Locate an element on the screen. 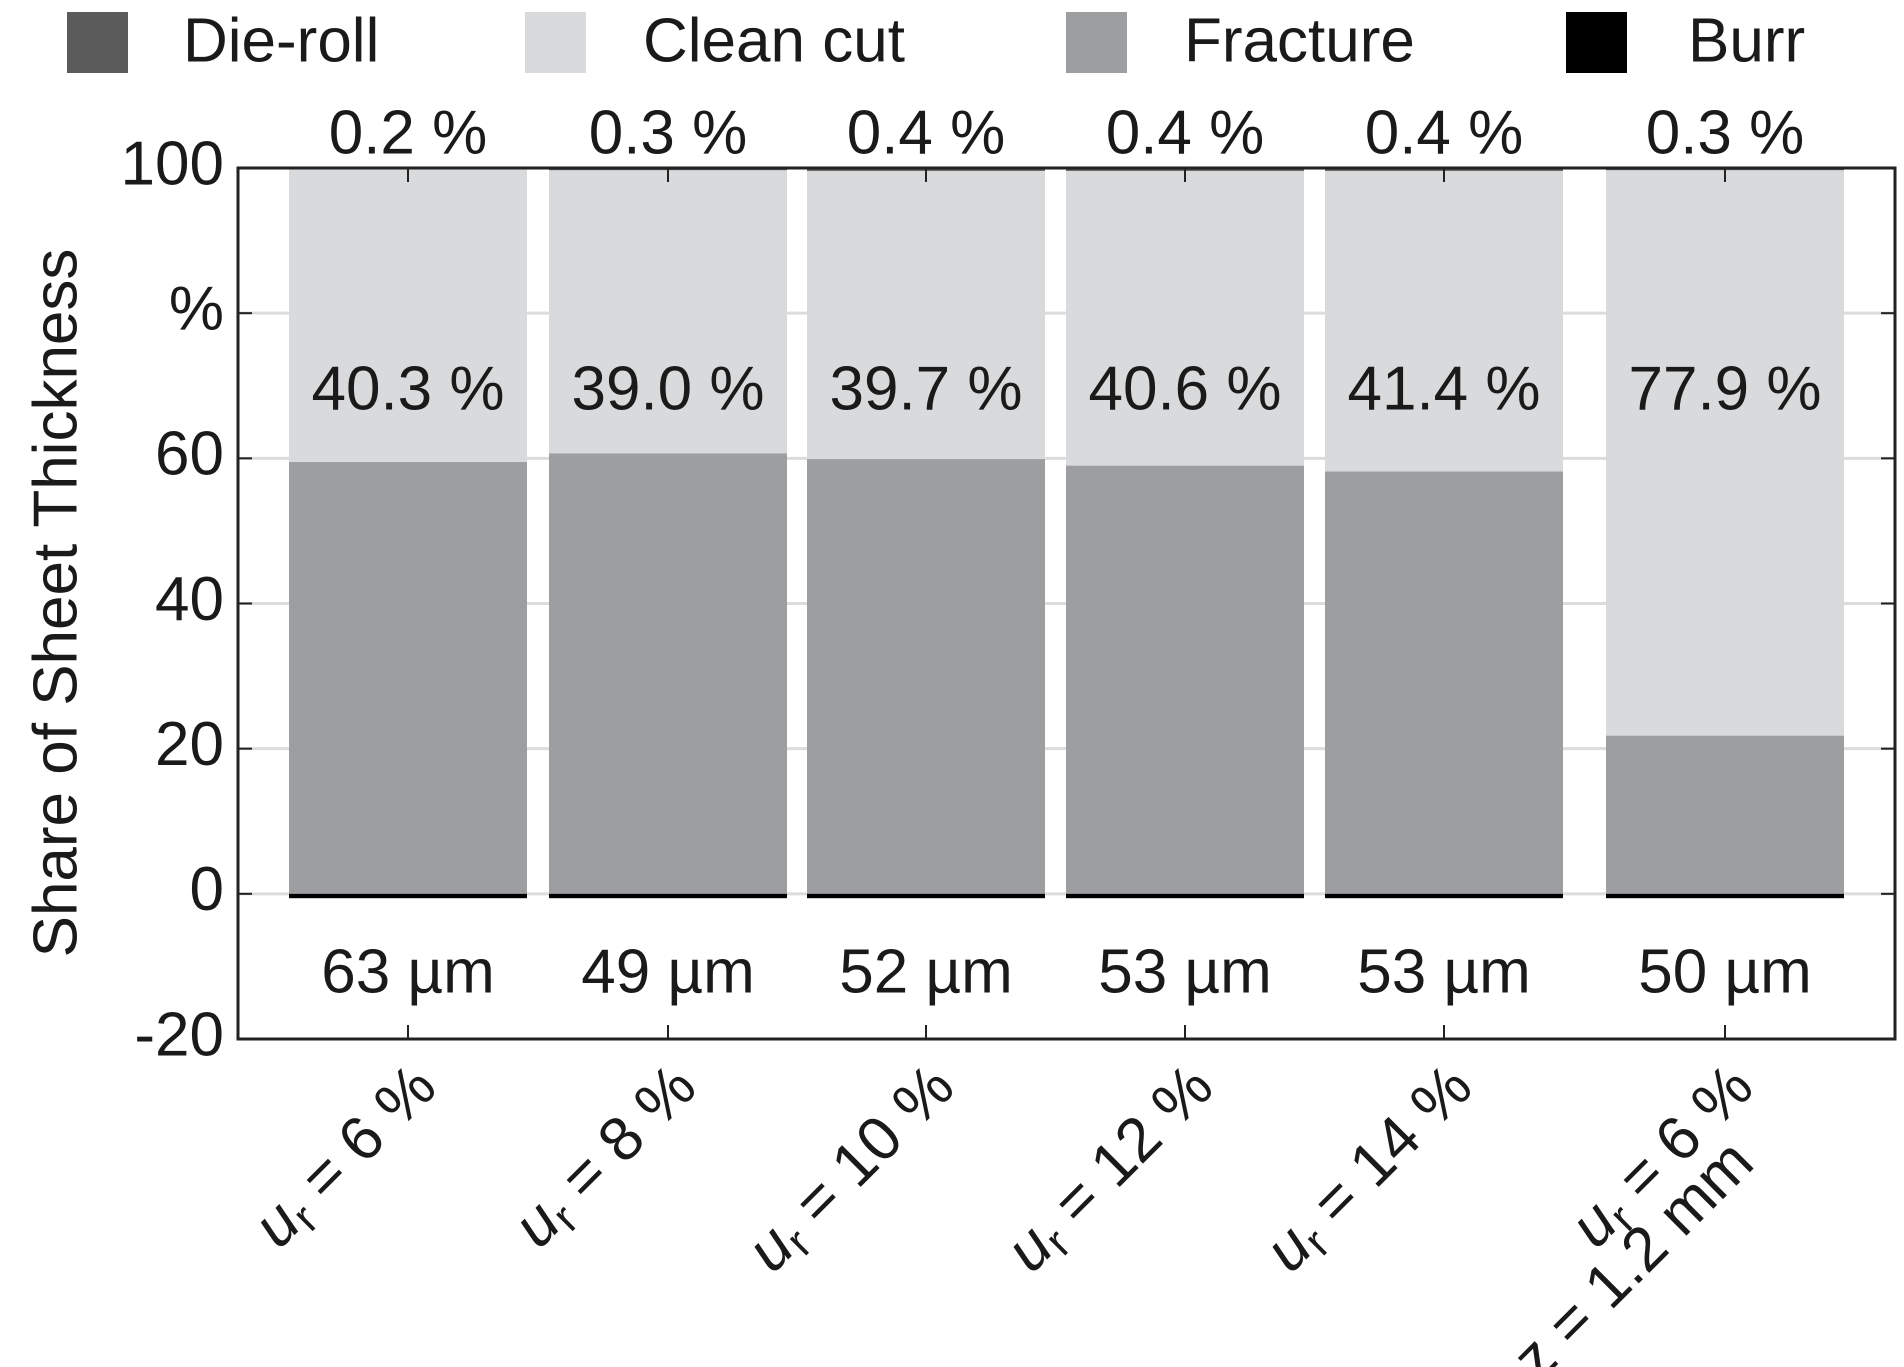  y-tick-label: 0 is located at coordinates (207, 889).